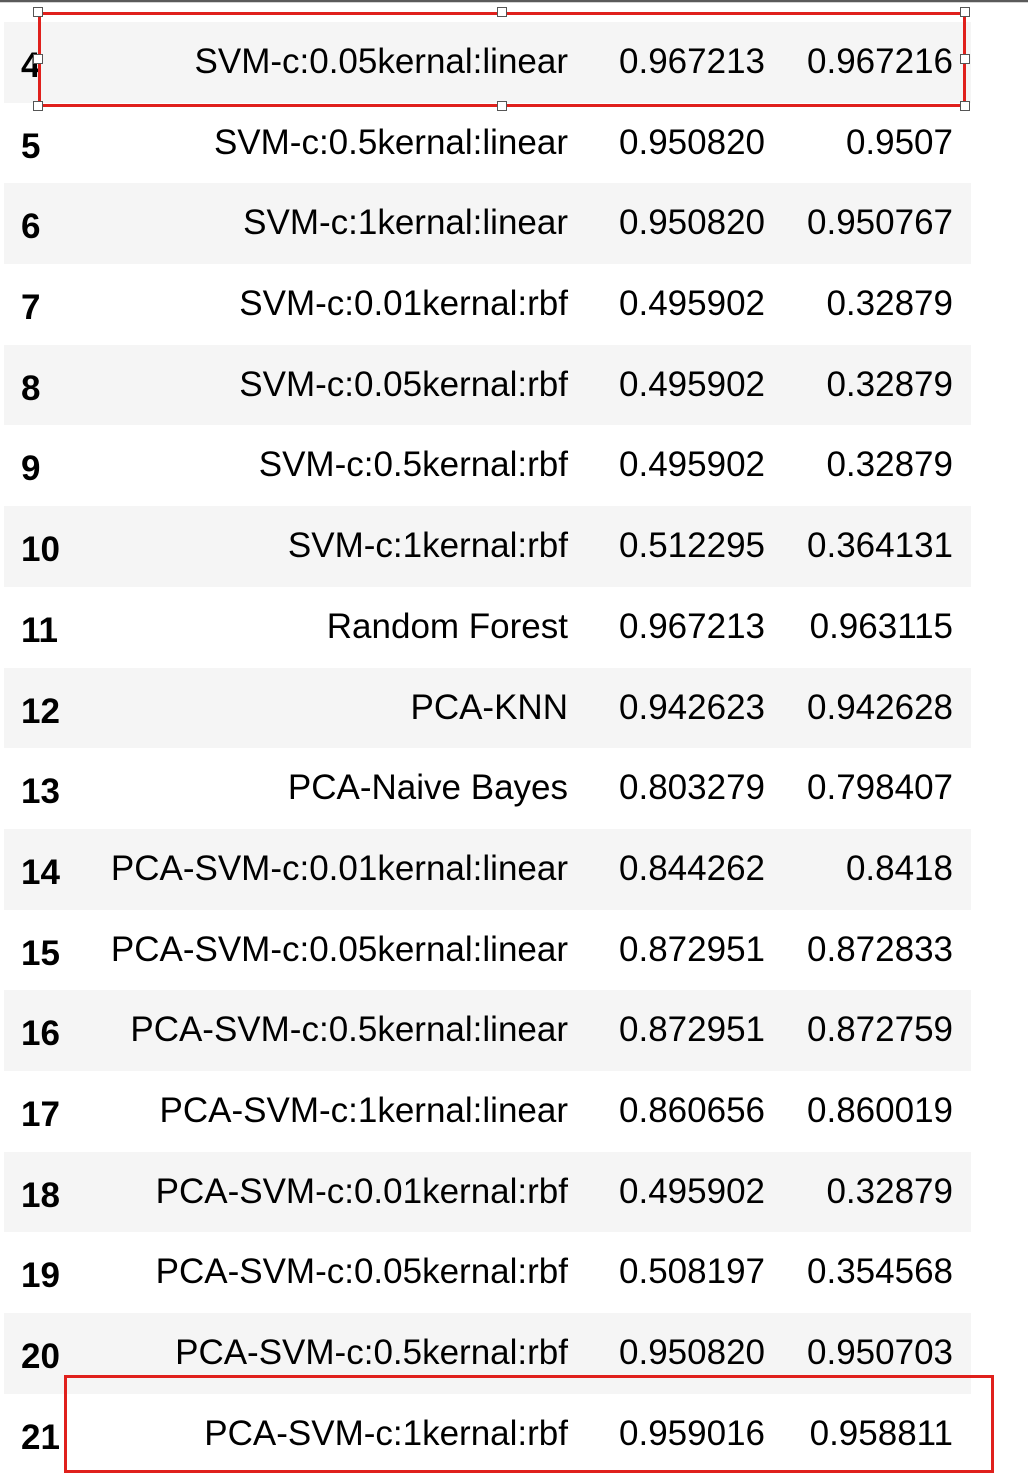  Describe the element at coordinates (40, 1034) in the screenshot. I see `row-index: 16` at that location.